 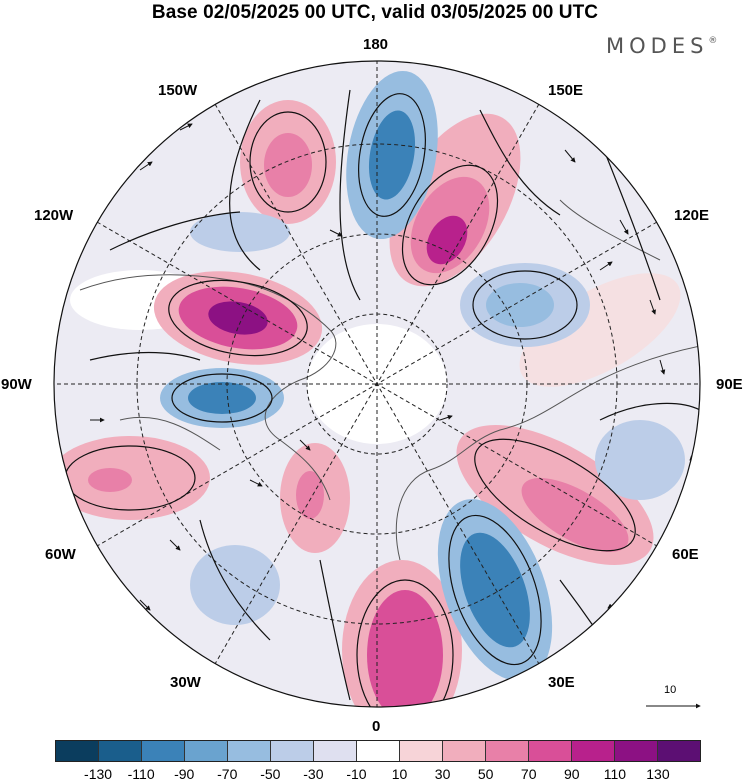 What do you see at coordinates (442, 774) in the screenshot?
I see `colorbar-tick-label: 30` at bounding box center [442, 774].